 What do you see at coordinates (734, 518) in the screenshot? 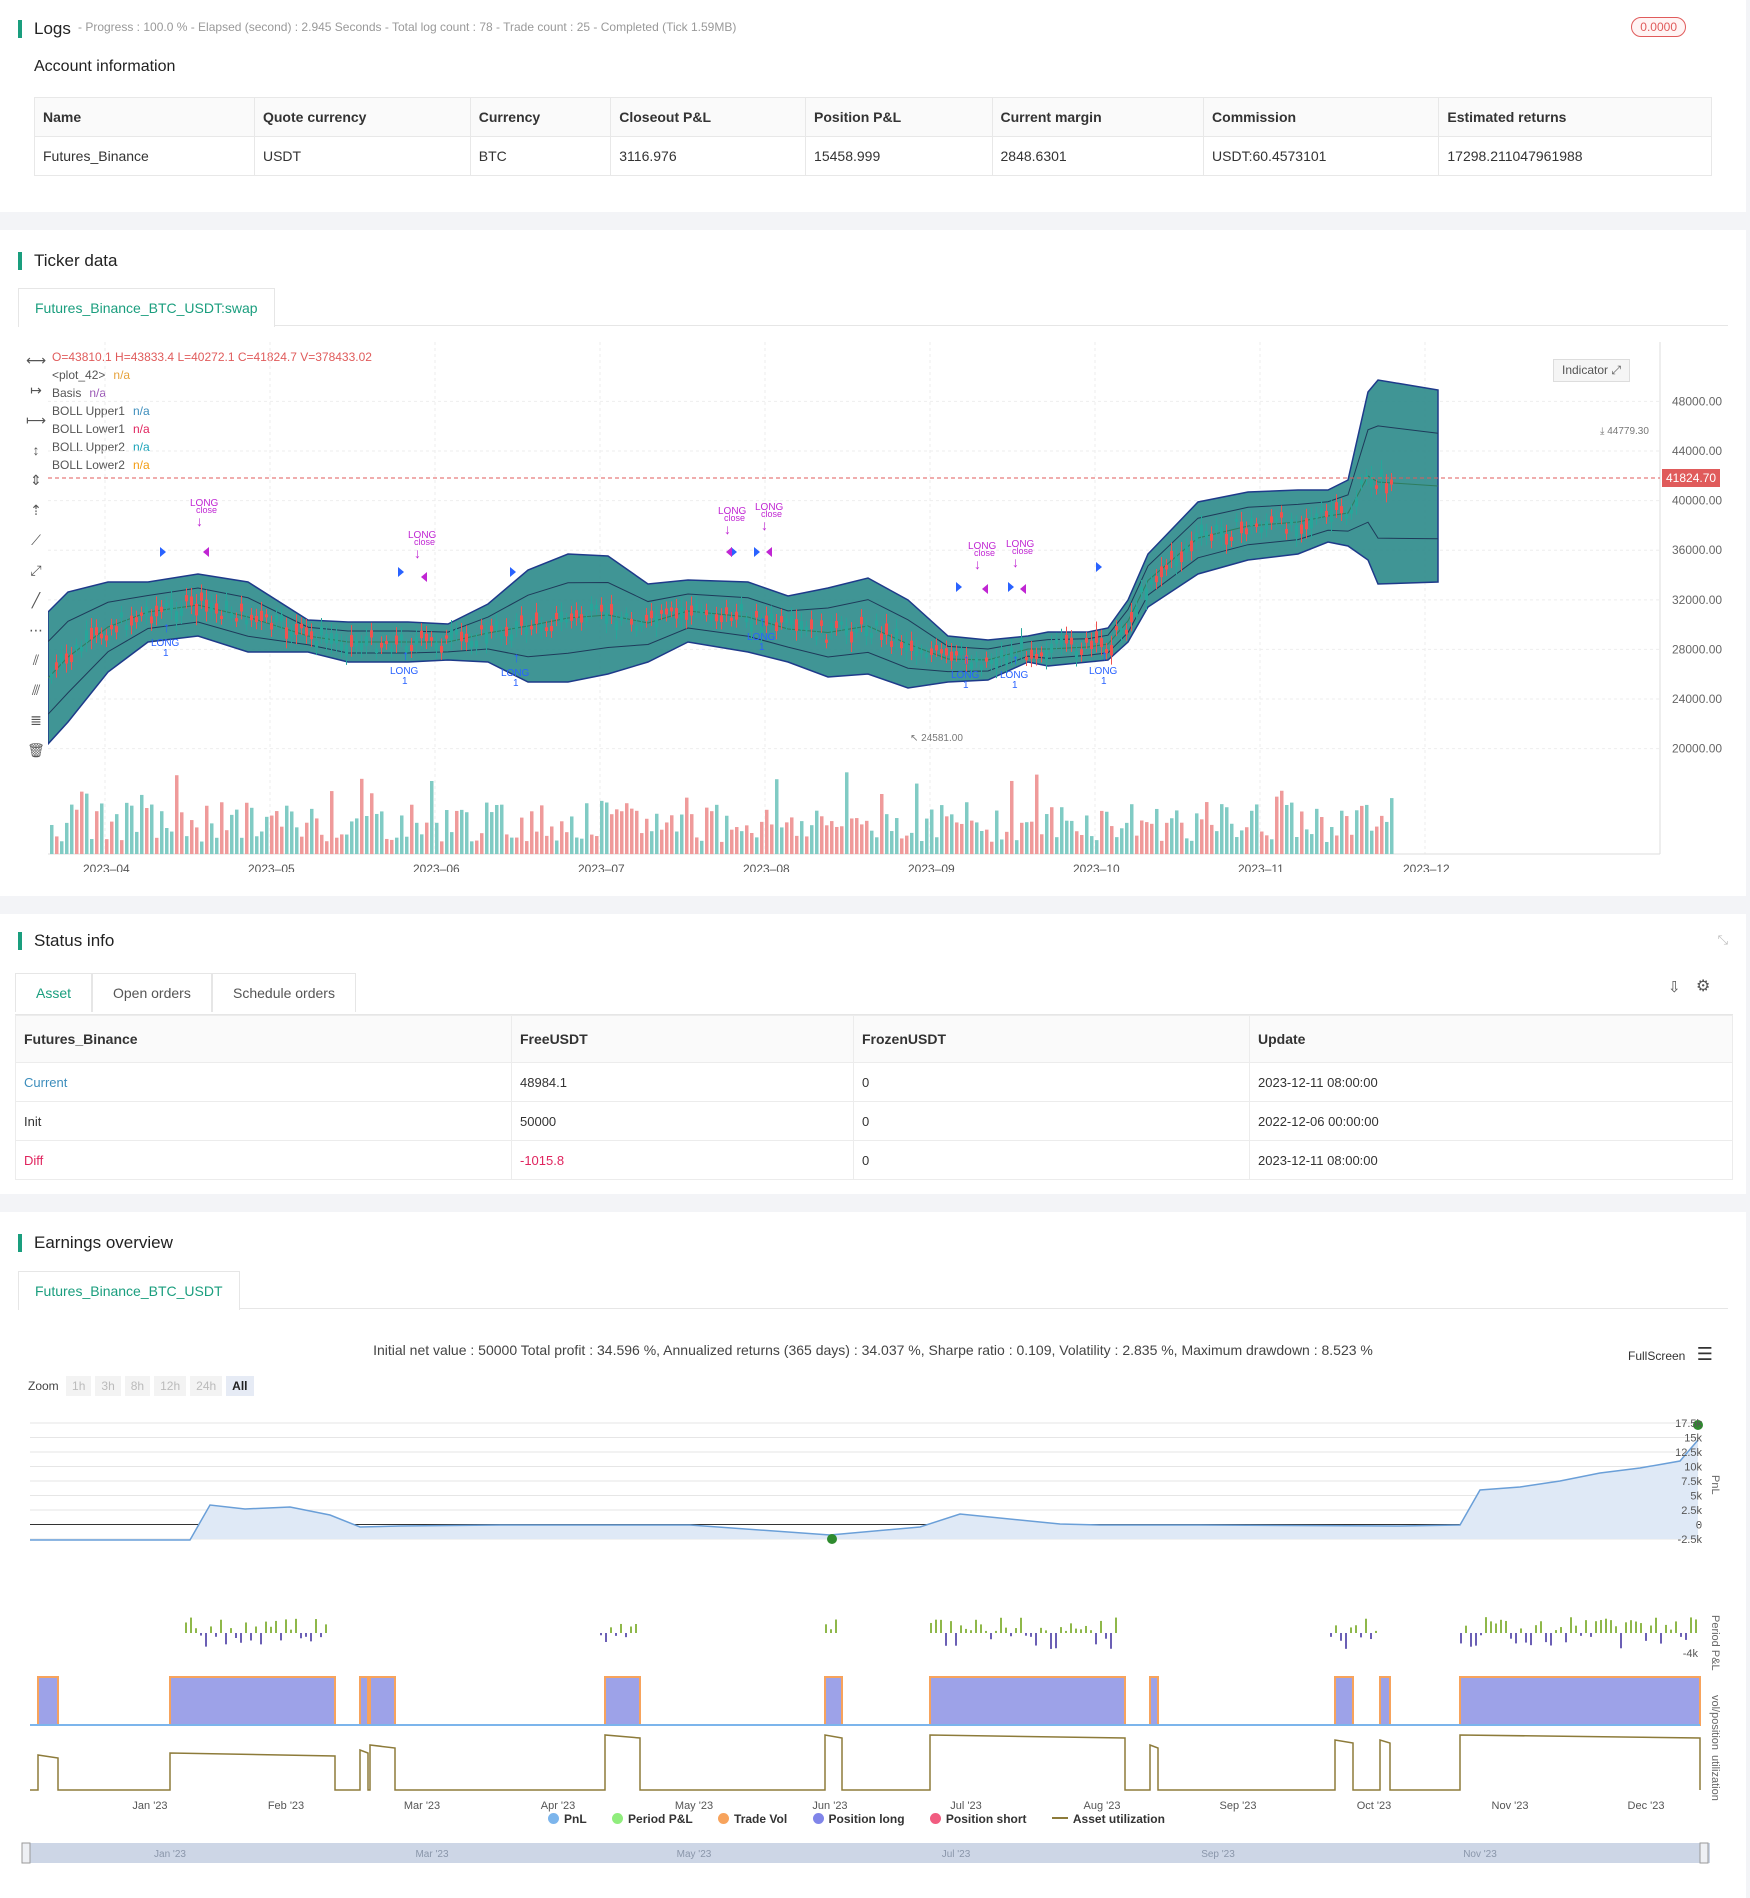
I see `close-signal-label: close` at bounding box center [734, 518].